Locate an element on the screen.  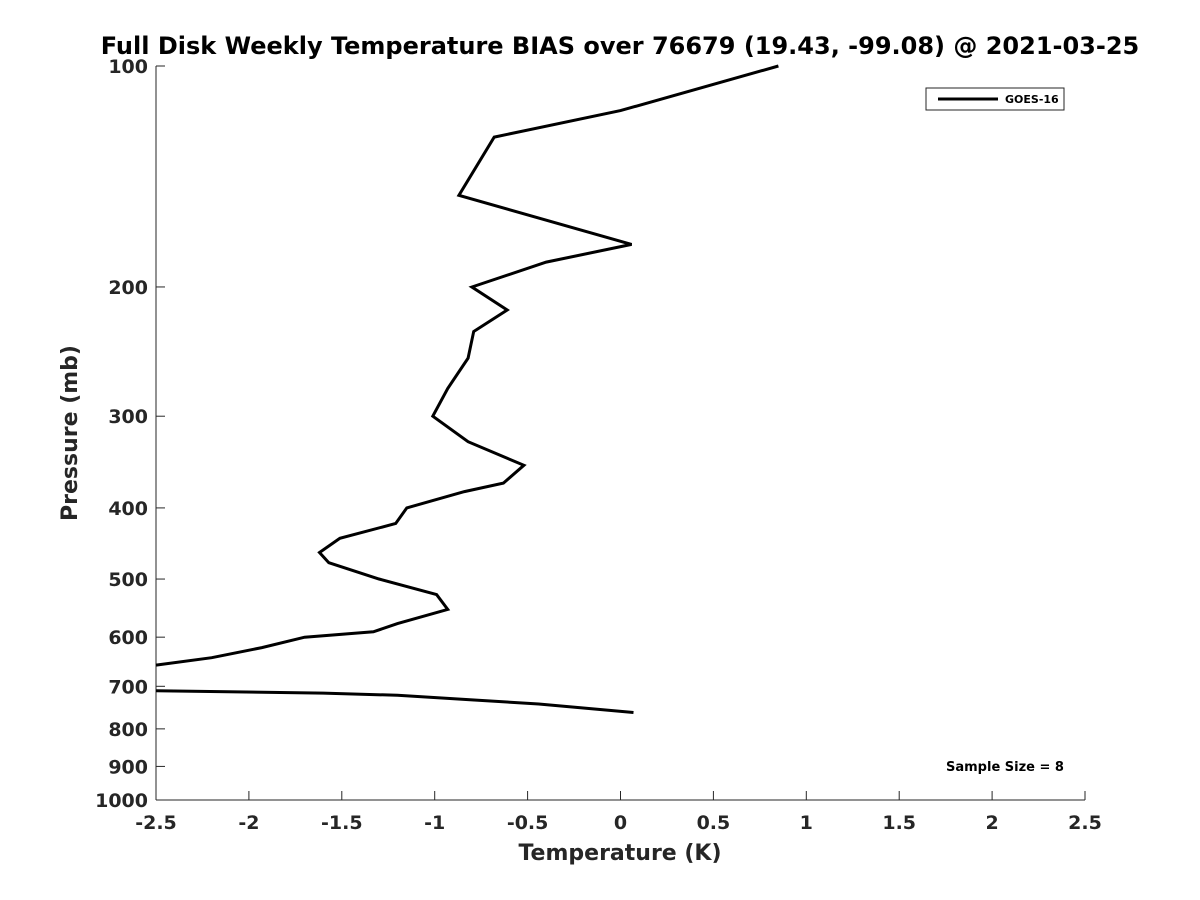
y-tick-label: 600 is located at coordinates (128, 638).